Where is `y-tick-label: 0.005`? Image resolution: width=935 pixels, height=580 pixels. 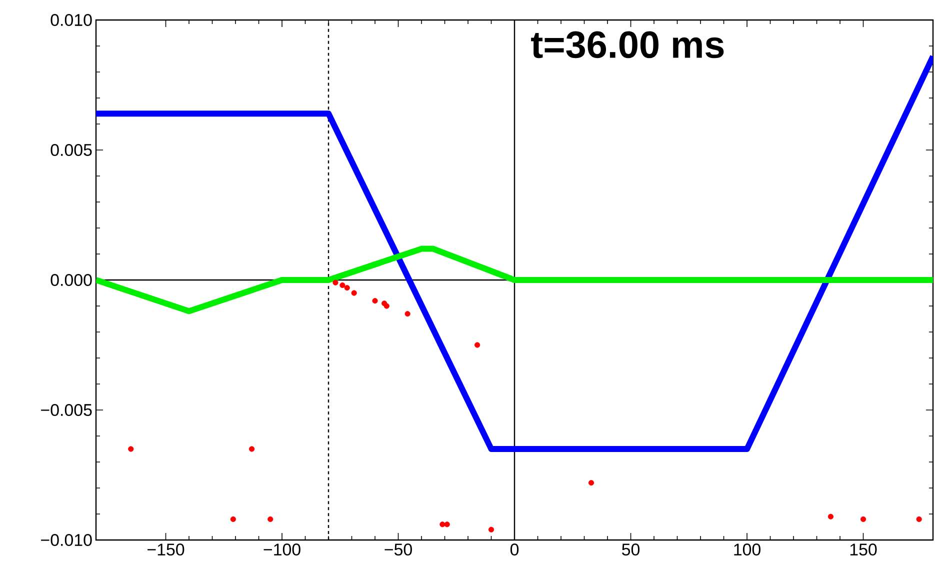
y-tick-label: 0.005 is located at coordinates (71, 150).